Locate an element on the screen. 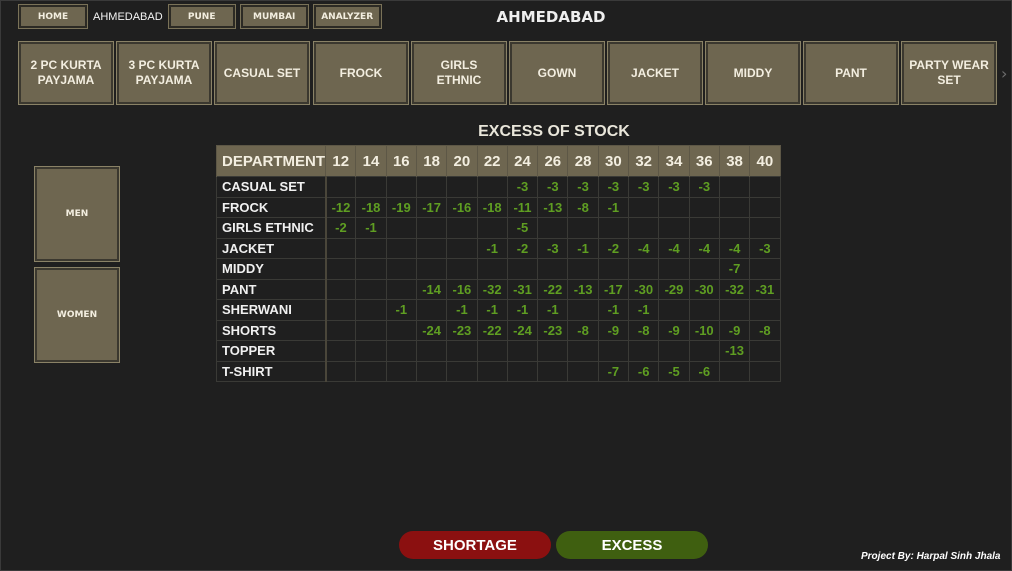 This screenshot has height=571, width=1012. excess-button: EXCESS is located at coordinates (632, 545).